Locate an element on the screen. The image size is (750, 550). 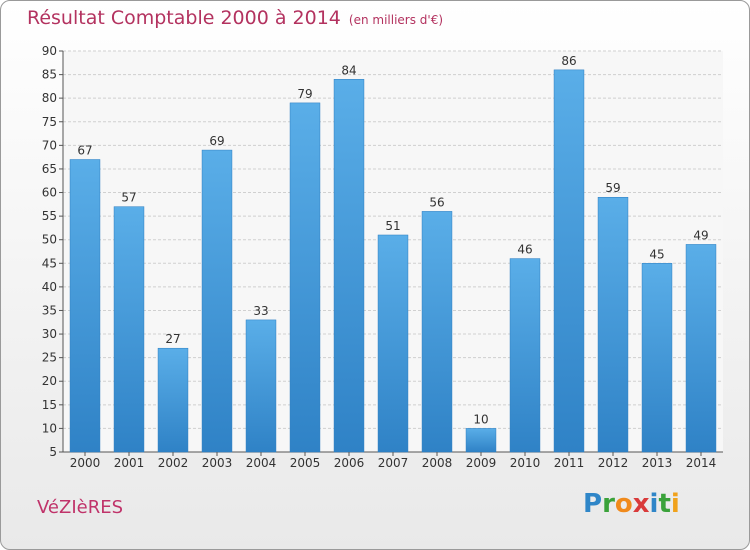
bar-value-label: 27 is located at coordinates (172, 339).